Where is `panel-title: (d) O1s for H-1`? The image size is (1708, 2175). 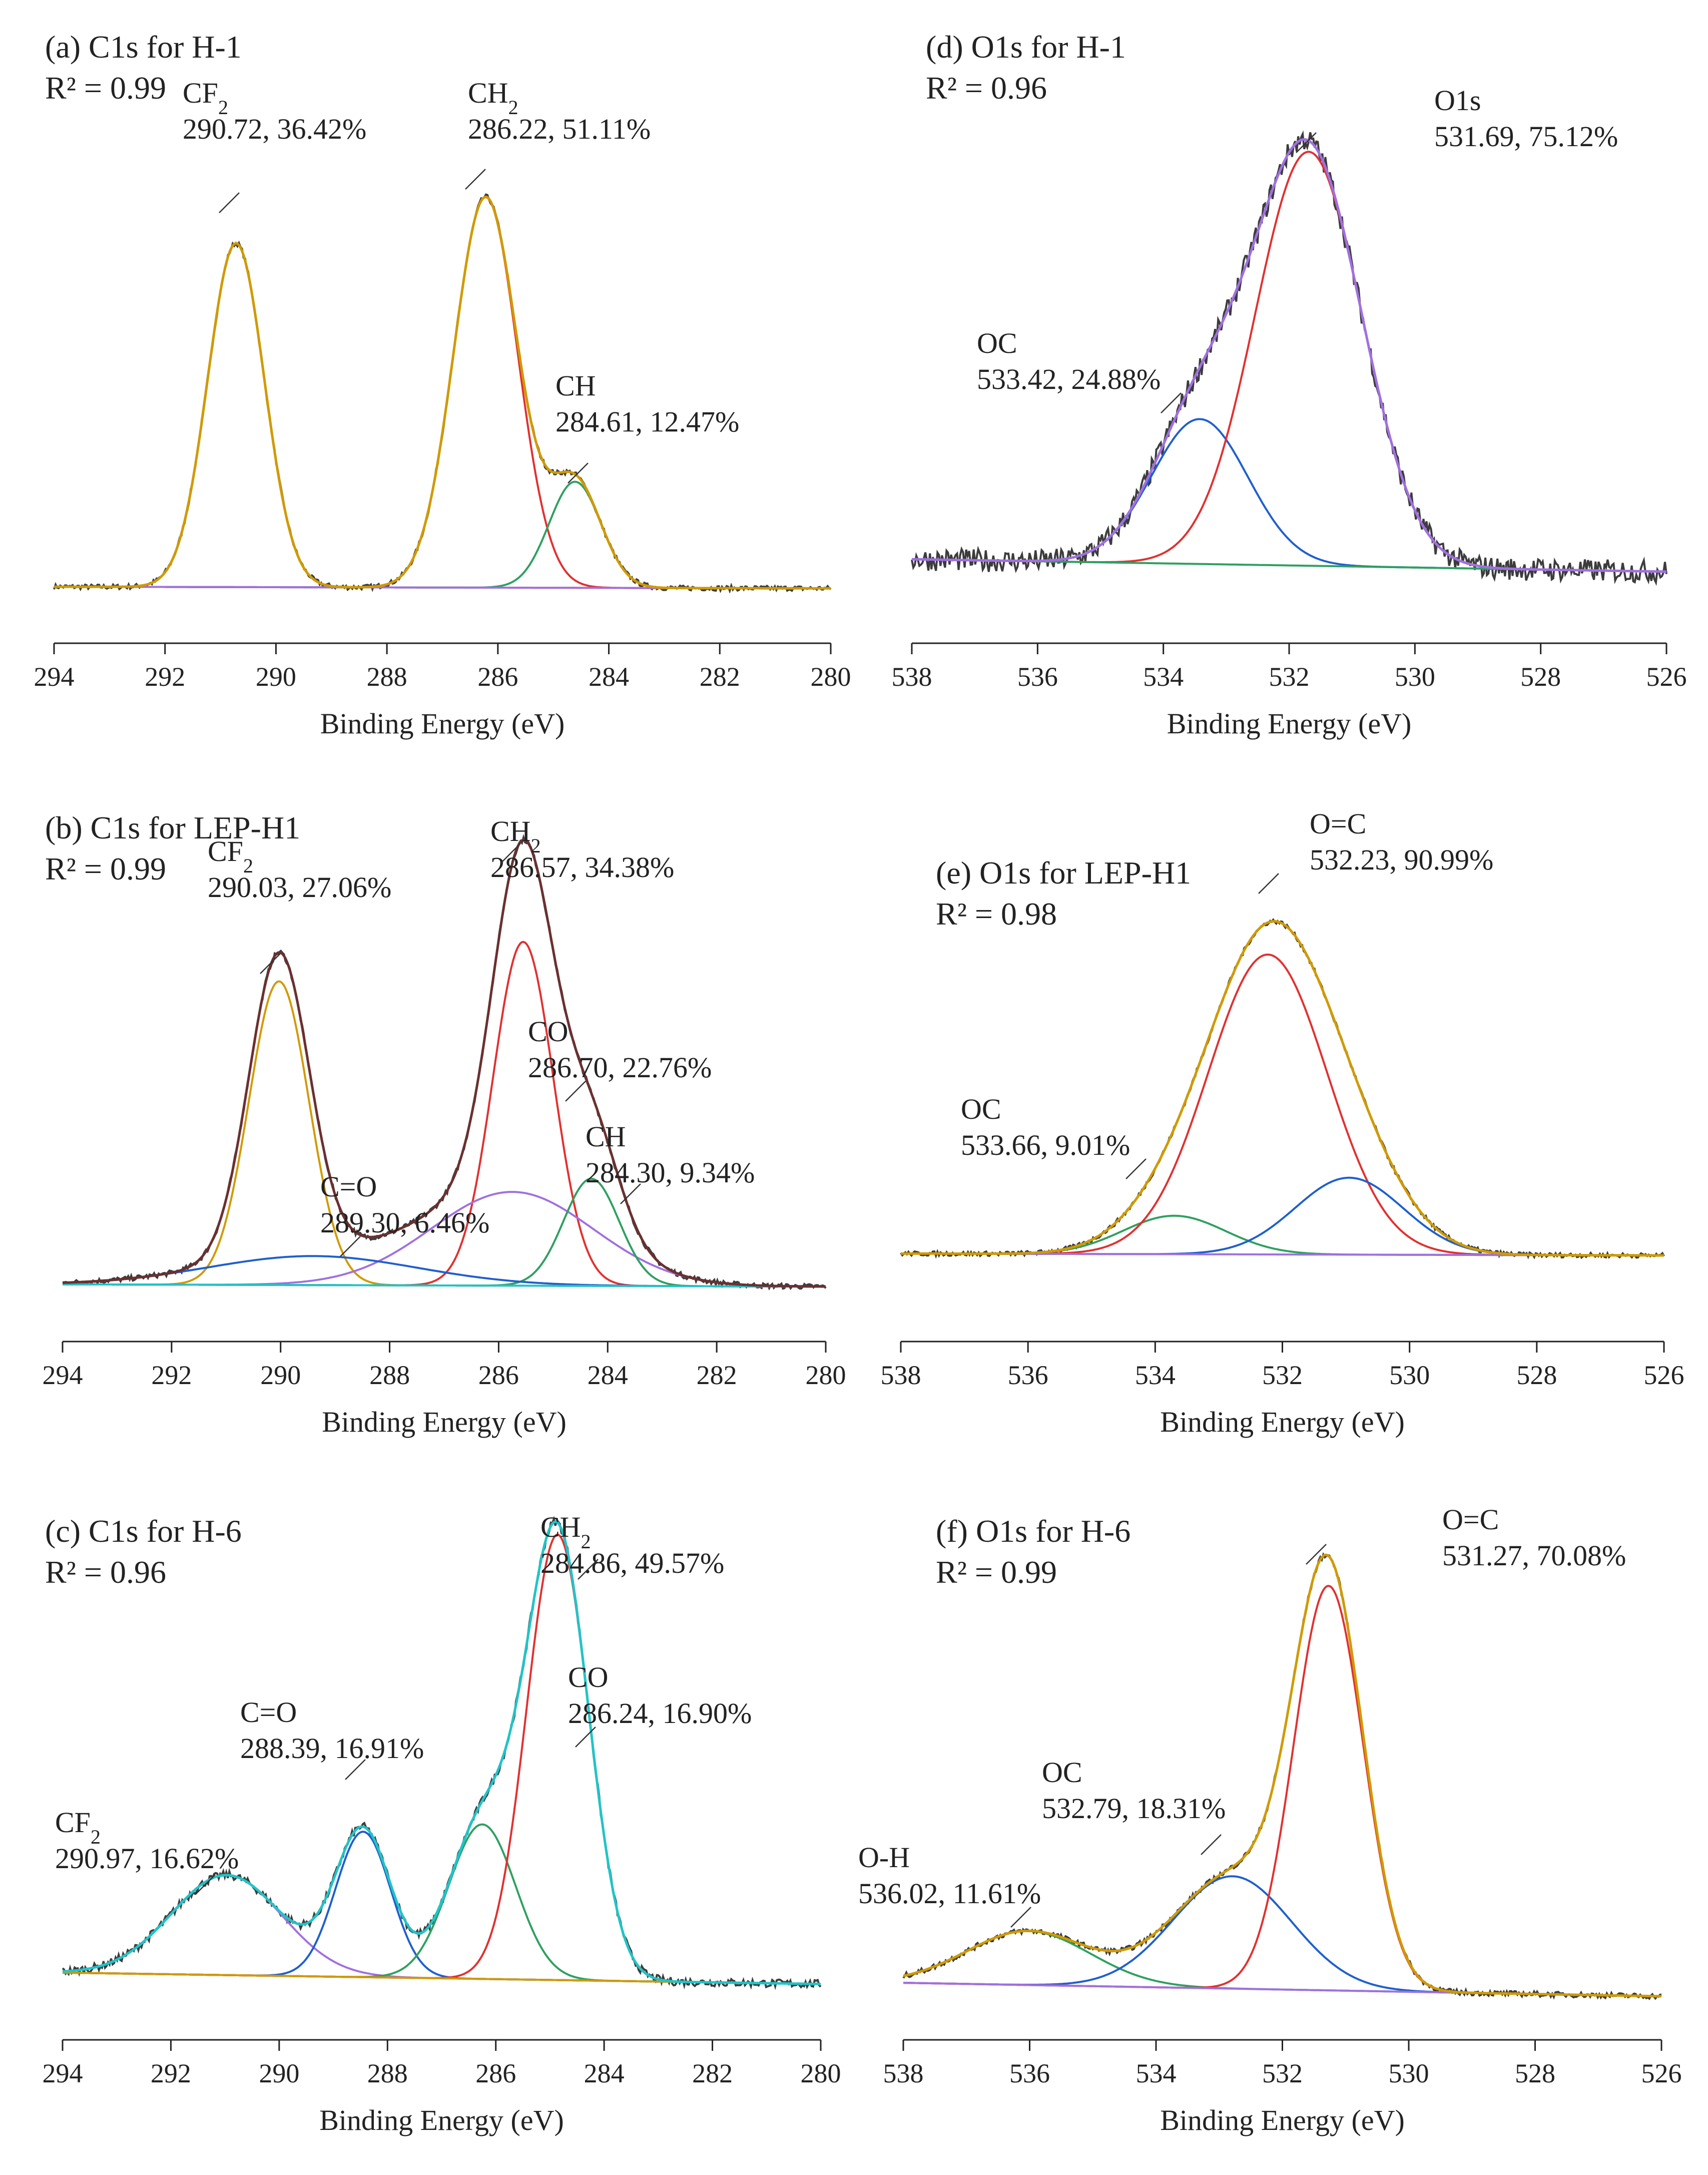
panel-title: (d) O1s for H-1 is located at coordinates (1026, 47).